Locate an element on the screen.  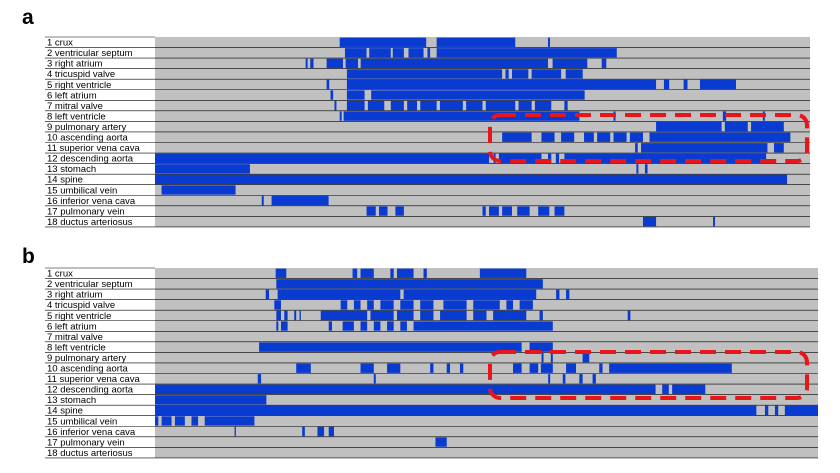
chart-row: 12 descending aorta is located at coordinates (427, 159).